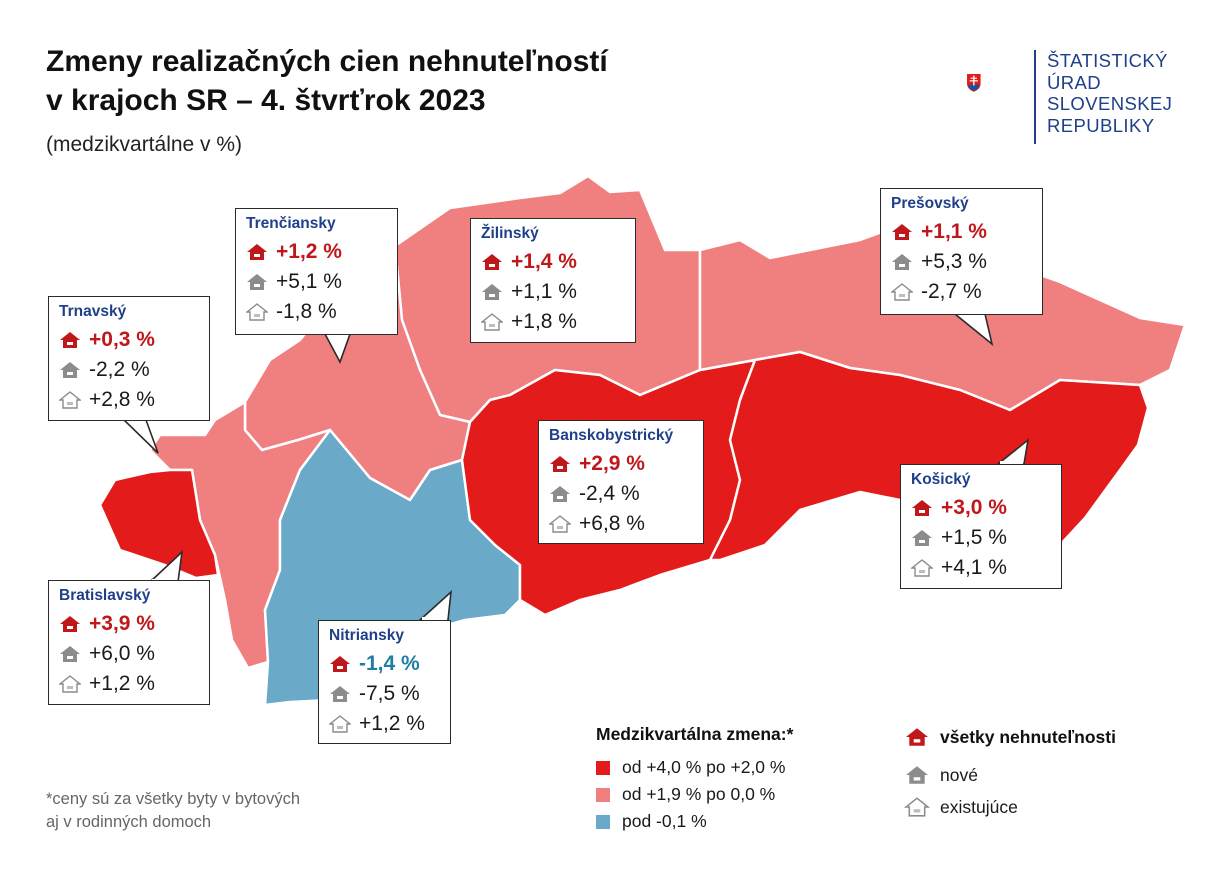  What do you see at coordinates (144, 144) in the screenshot?
I see `page-subtitle: (medzikvartálne v %)` at bounding box center [144, 144].